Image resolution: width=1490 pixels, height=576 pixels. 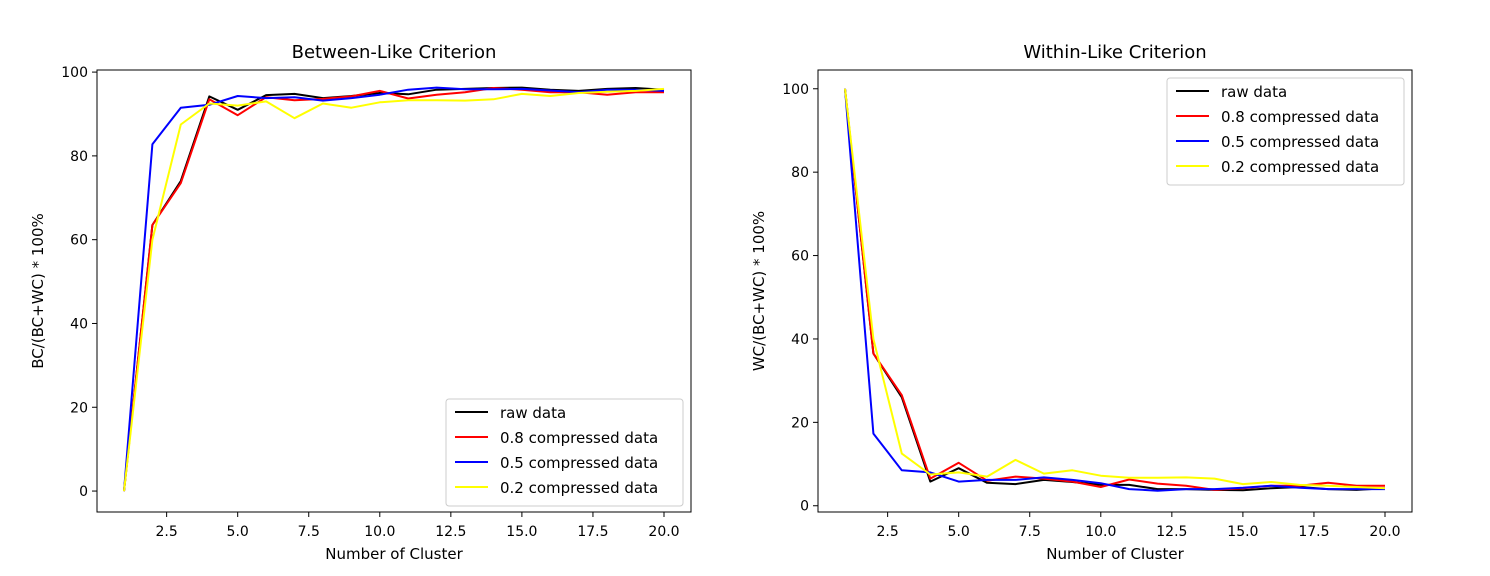 What do you see at coordinates (1114, 52) in the screenshot?
I see `chart-title: Within-Like Criterion` at bounding box center [1114, 52].